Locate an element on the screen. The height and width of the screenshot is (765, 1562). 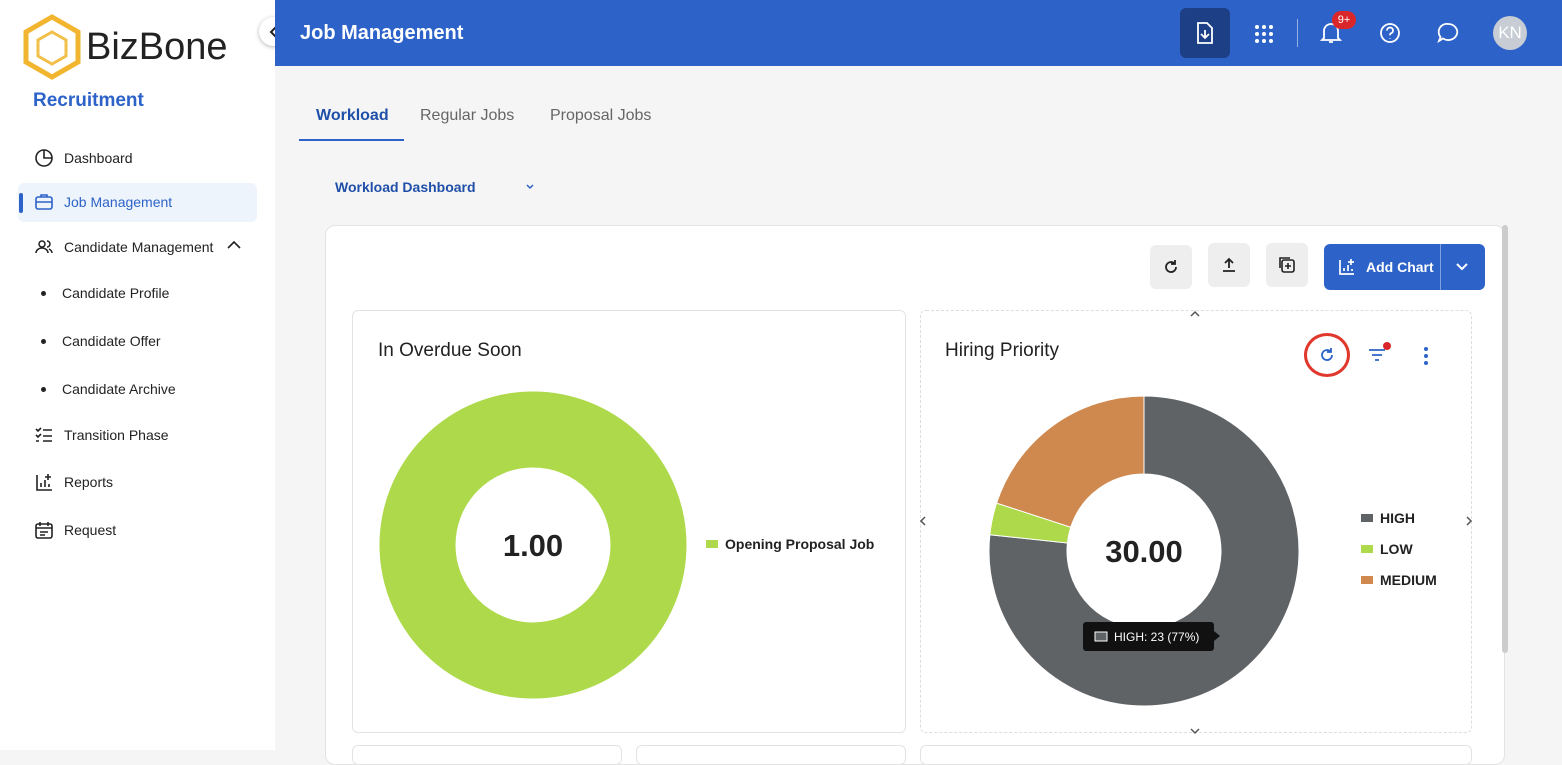
scrollbar is located at coordinates (1505, 439).